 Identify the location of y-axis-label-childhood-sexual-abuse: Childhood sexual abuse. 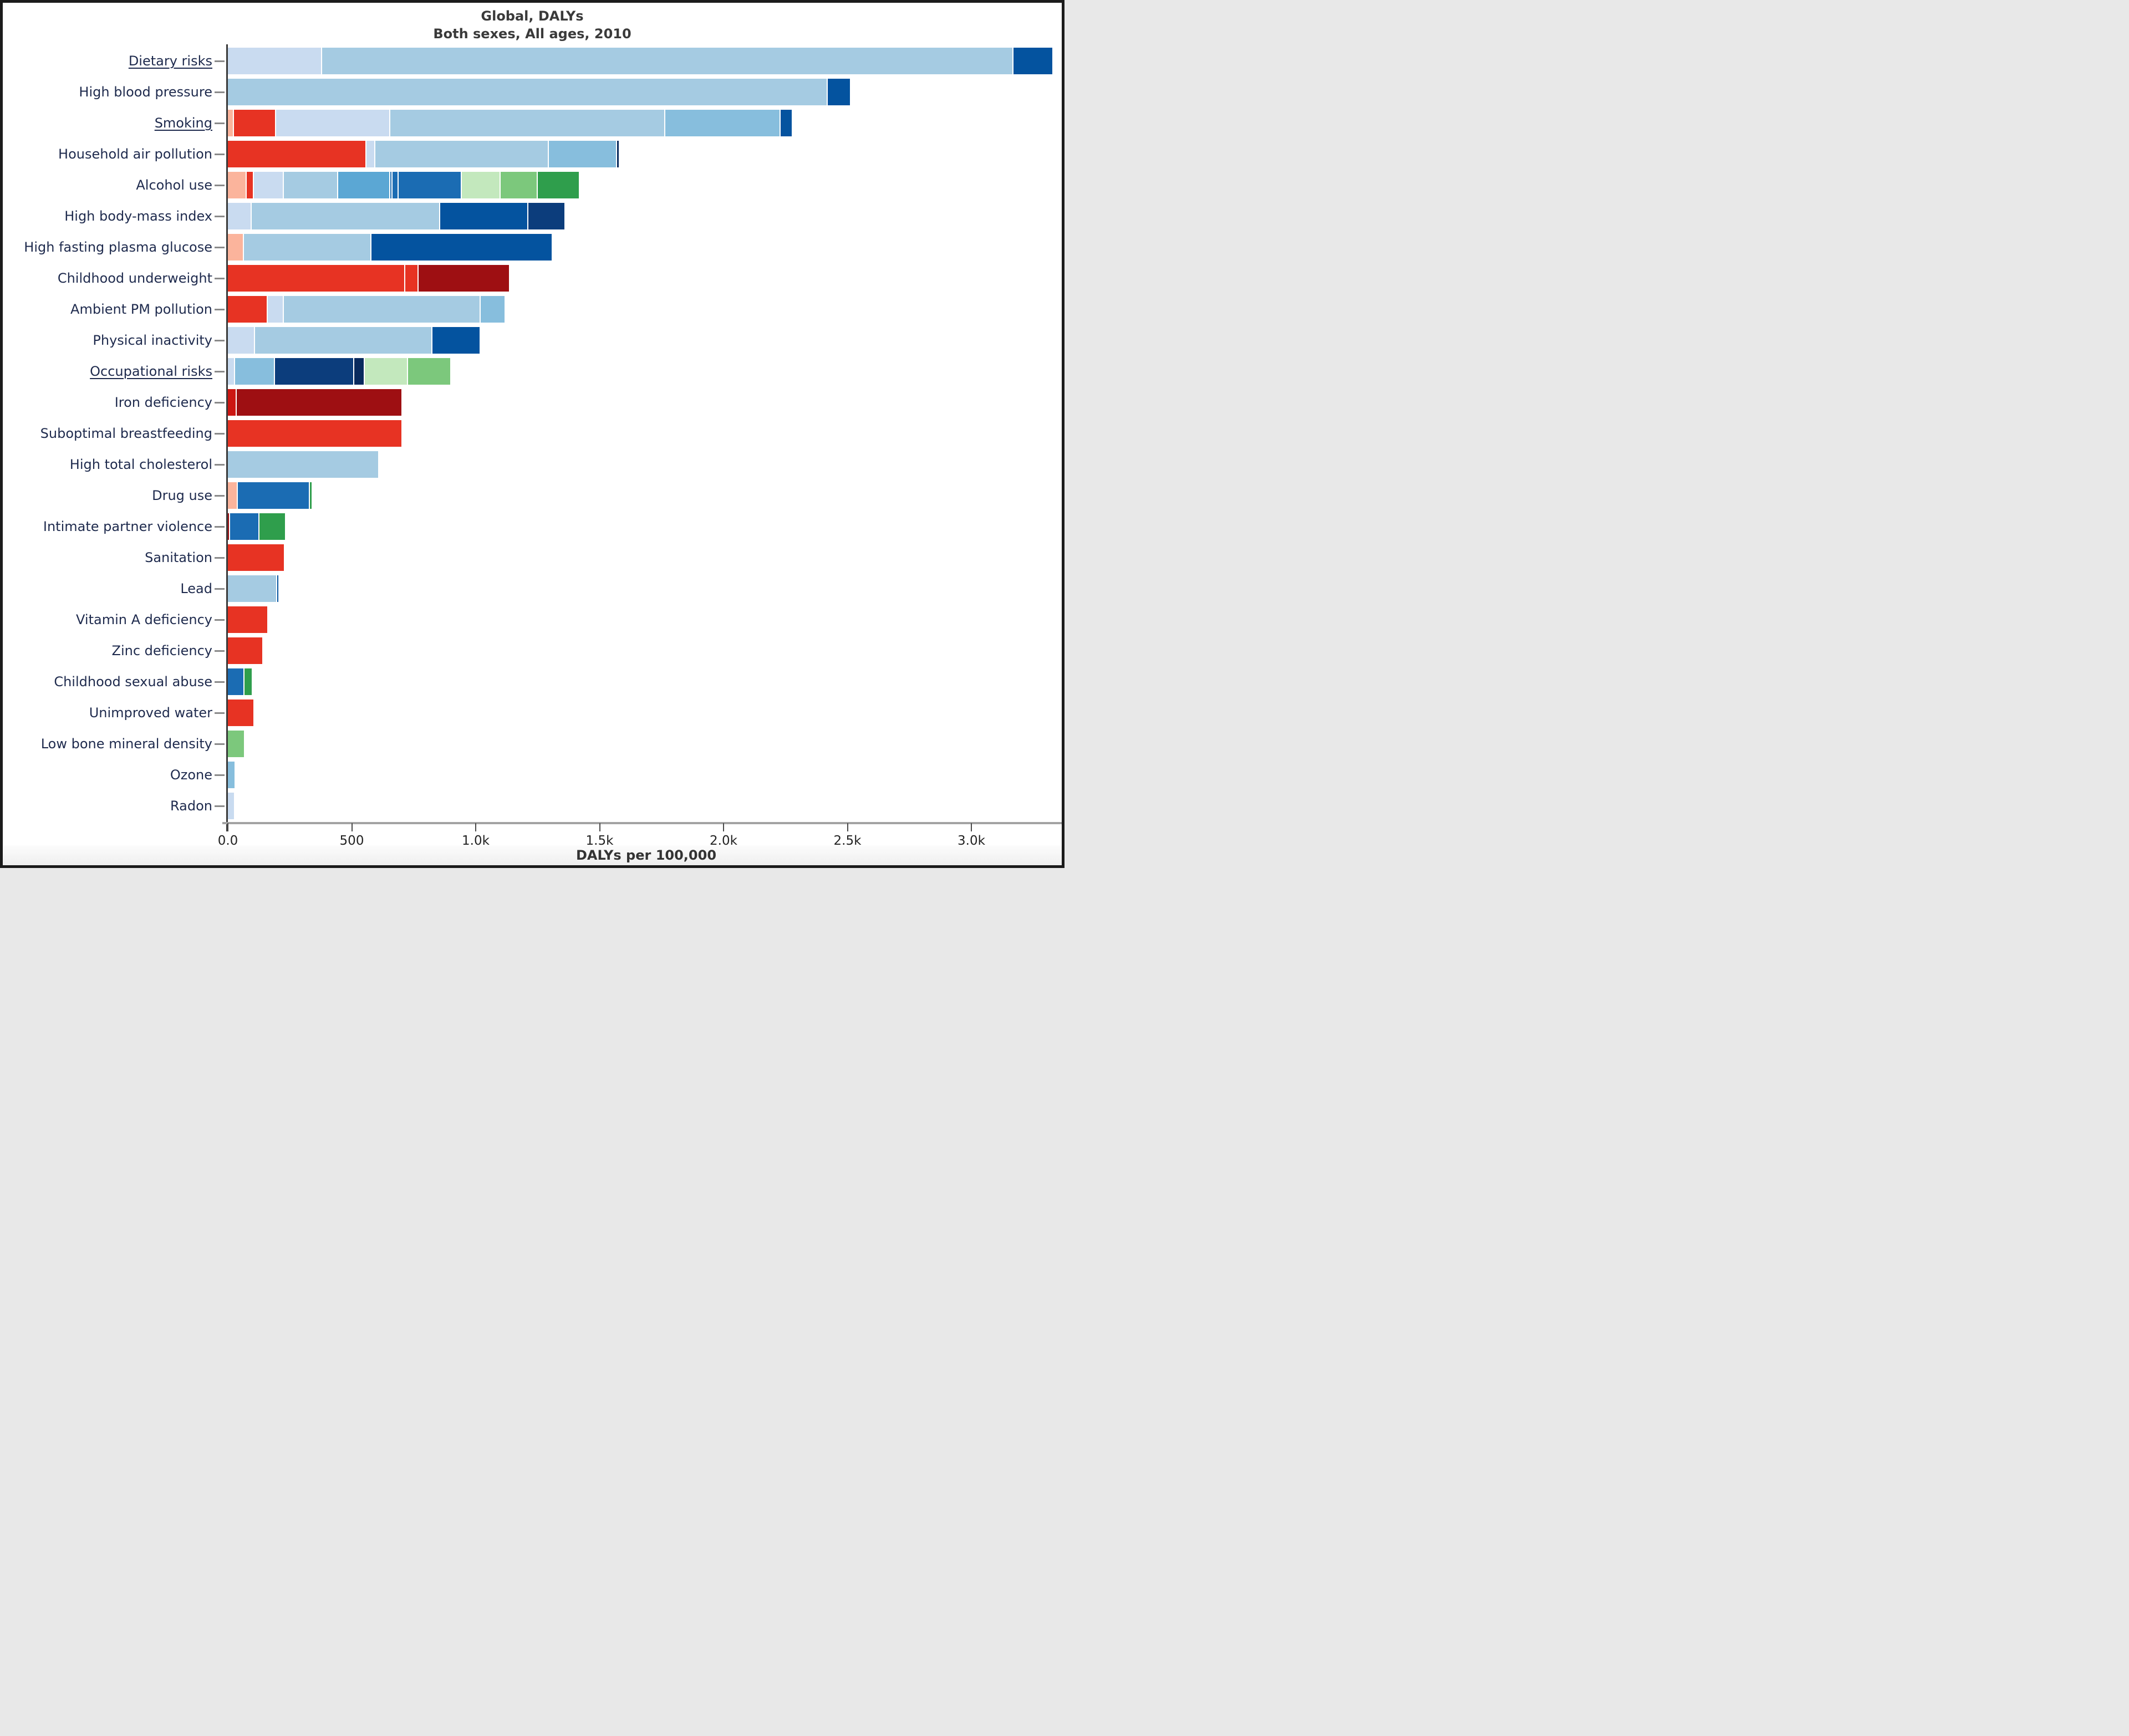
(133, 682).